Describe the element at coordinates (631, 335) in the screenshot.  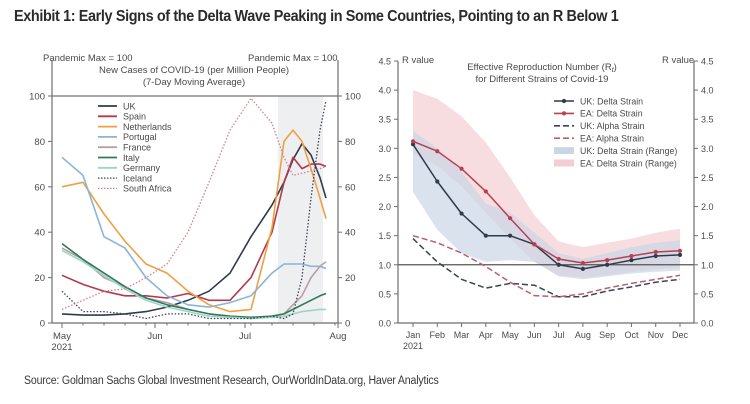
I see `x-tick-label: Oct` at that location.